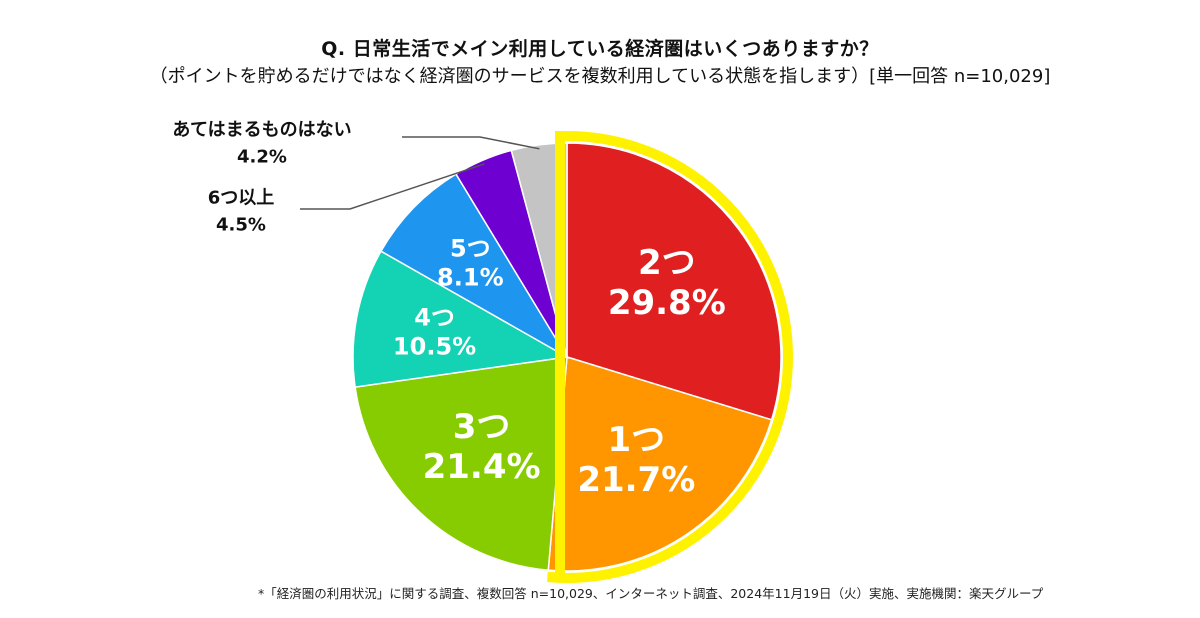 This screenshot has width=1200, height=618. Describe the element at coordinates (470, 249) in the screenshot. I see `slice-label-5: 5つ` at that location.